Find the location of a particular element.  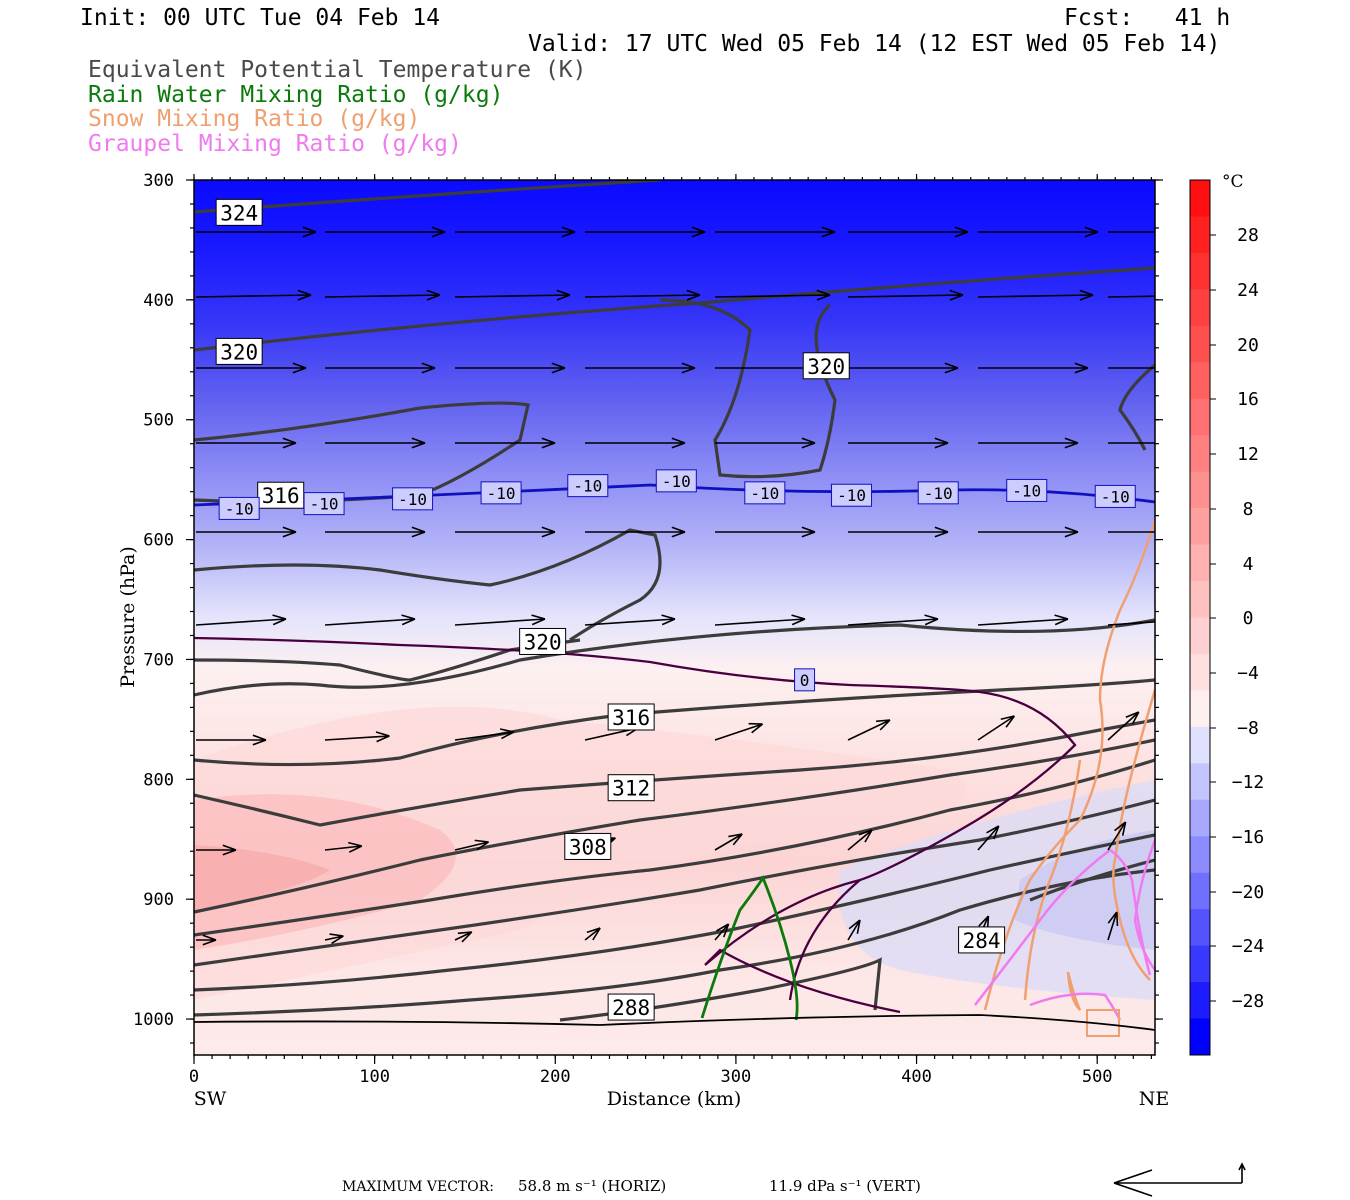

colorbar-tick-label: 4 is located at coordinates (1248, 564).